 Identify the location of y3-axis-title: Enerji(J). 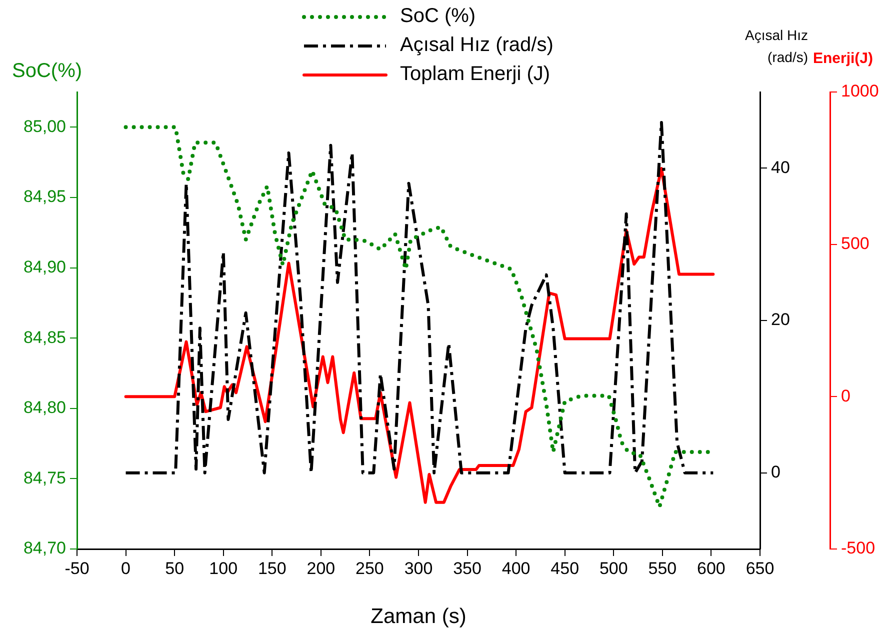
(843, 58).